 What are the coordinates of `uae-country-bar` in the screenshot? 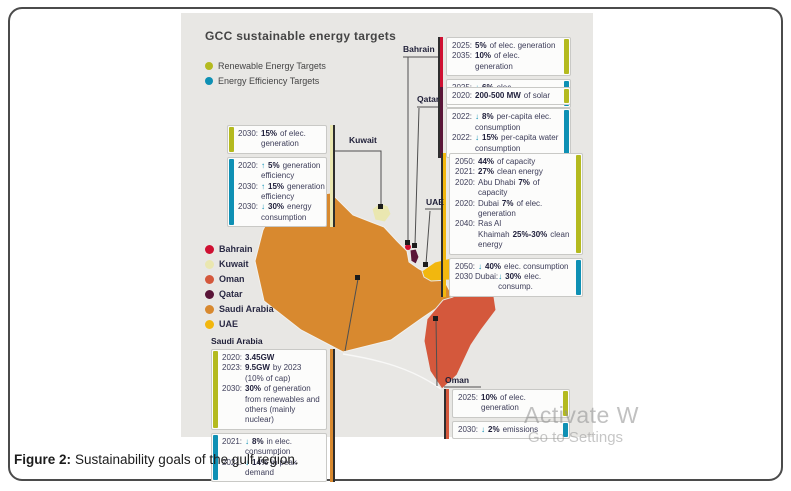 It's located at (443, 225).